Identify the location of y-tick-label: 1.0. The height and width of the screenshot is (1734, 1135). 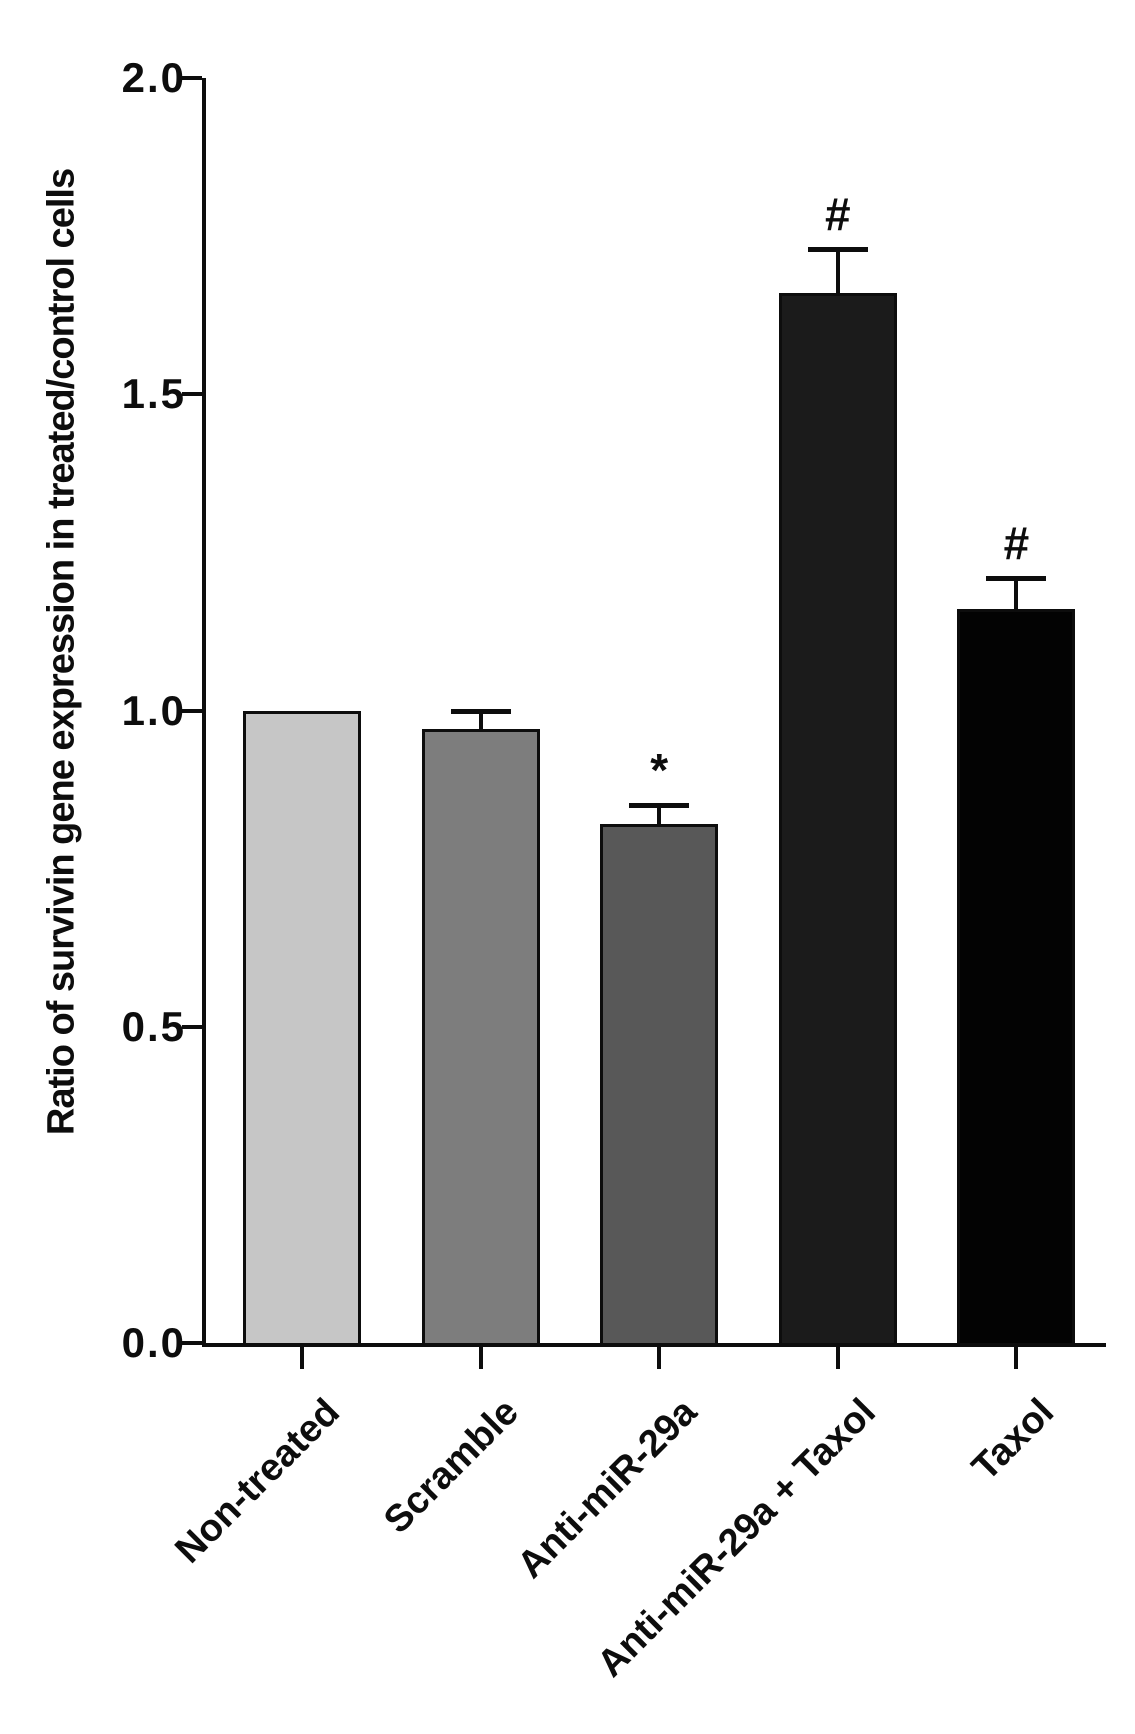
(153, 710).